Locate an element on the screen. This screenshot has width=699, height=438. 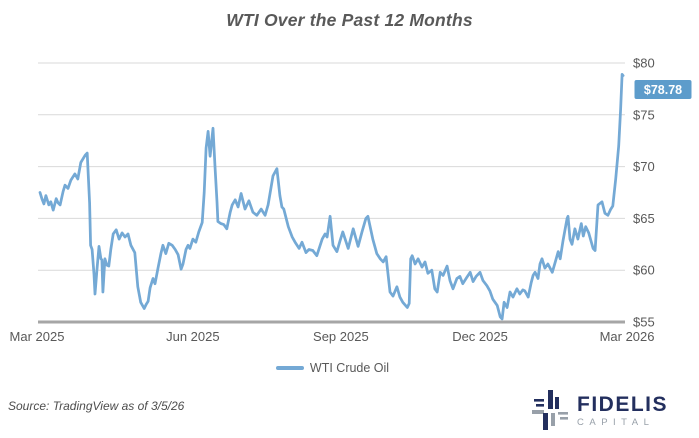
x-tick-label: Mar 2025 is located at coordinates (37, 336).